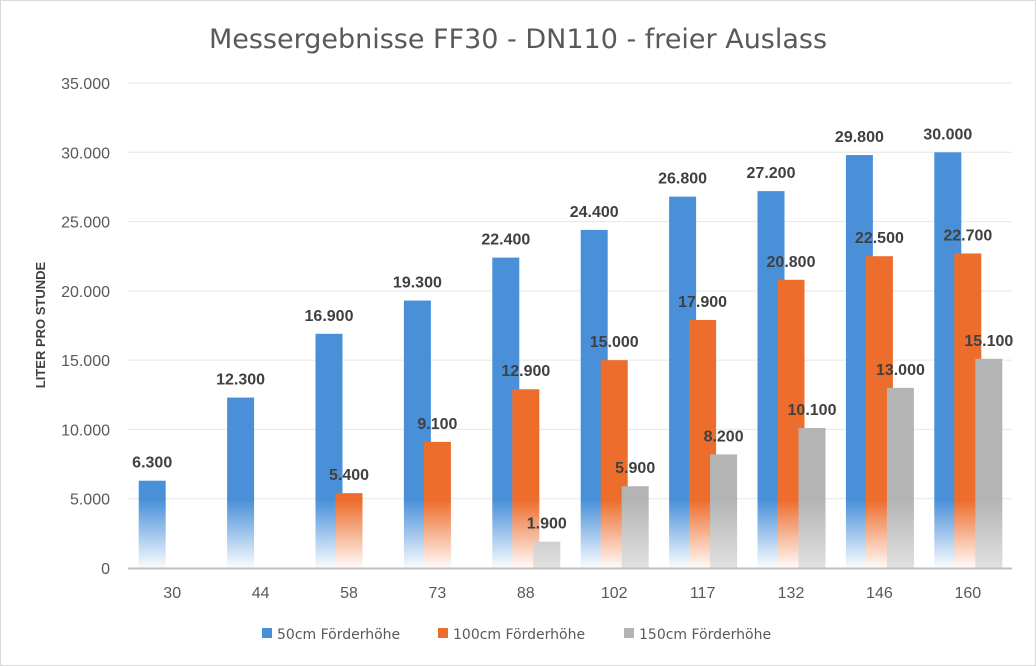 The image size is (1036, 666). Describe the element at coordinates (791, 593) in the screenshot. I see `x-tick-label: 132` at that location.